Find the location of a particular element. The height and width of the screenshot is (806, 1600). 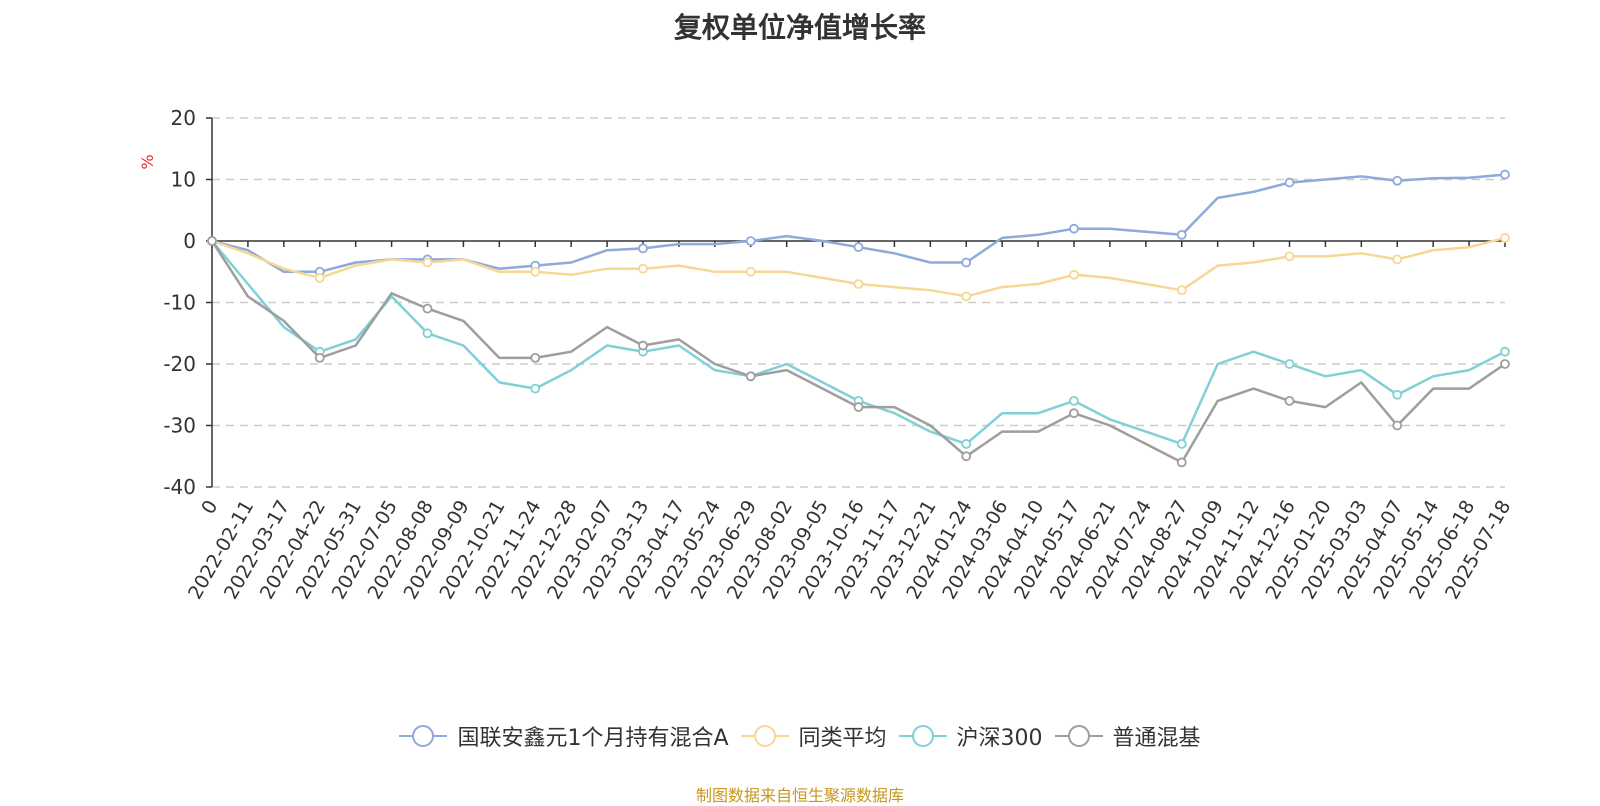

legend-item: 同类平均 is located at coordinates (813, 736).